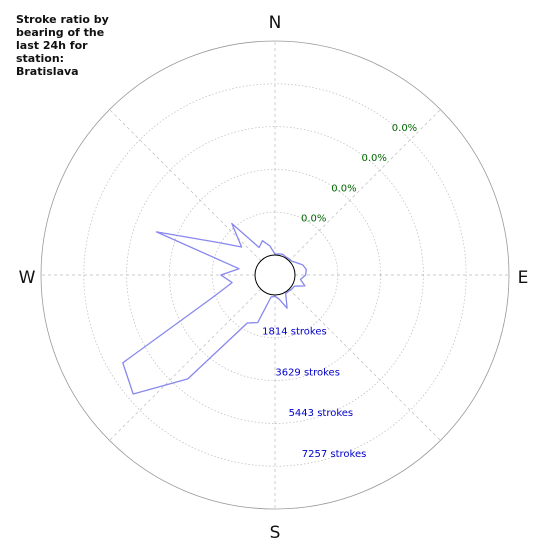  Describe the element at coordinates (523, 278) in the screenshot. I see `direction-label-e: E` at that location.